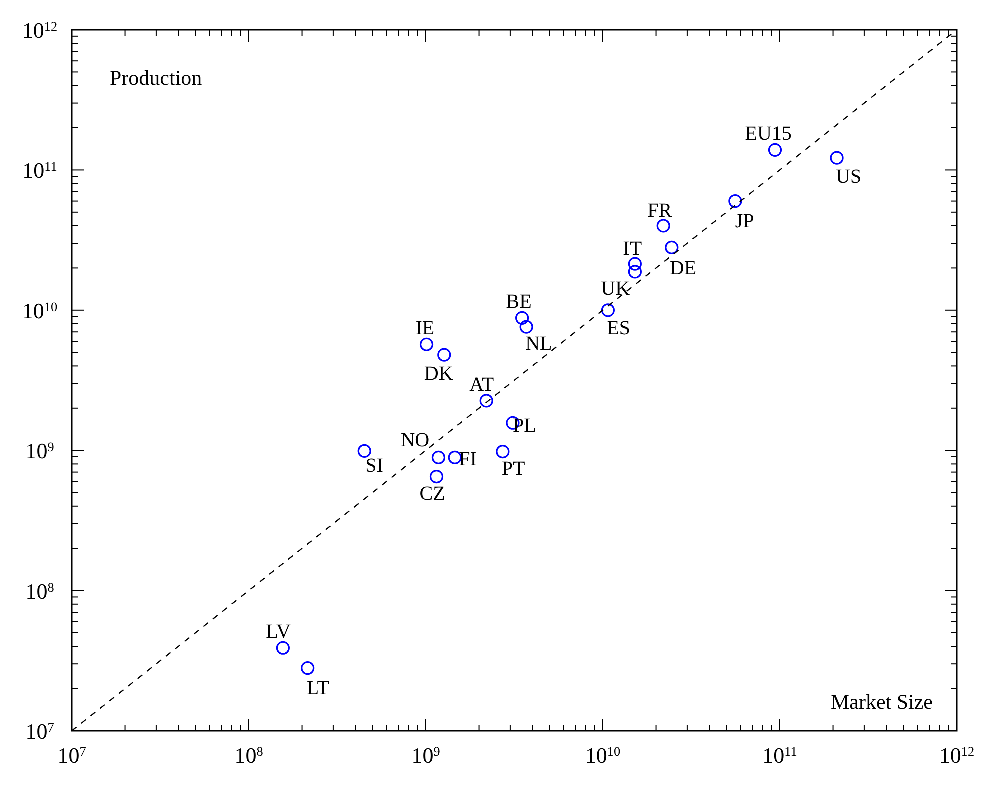 Image resolution: width=987 pixels, height=786 pixels. I want to click on annotation: SI, so click(375, 466).